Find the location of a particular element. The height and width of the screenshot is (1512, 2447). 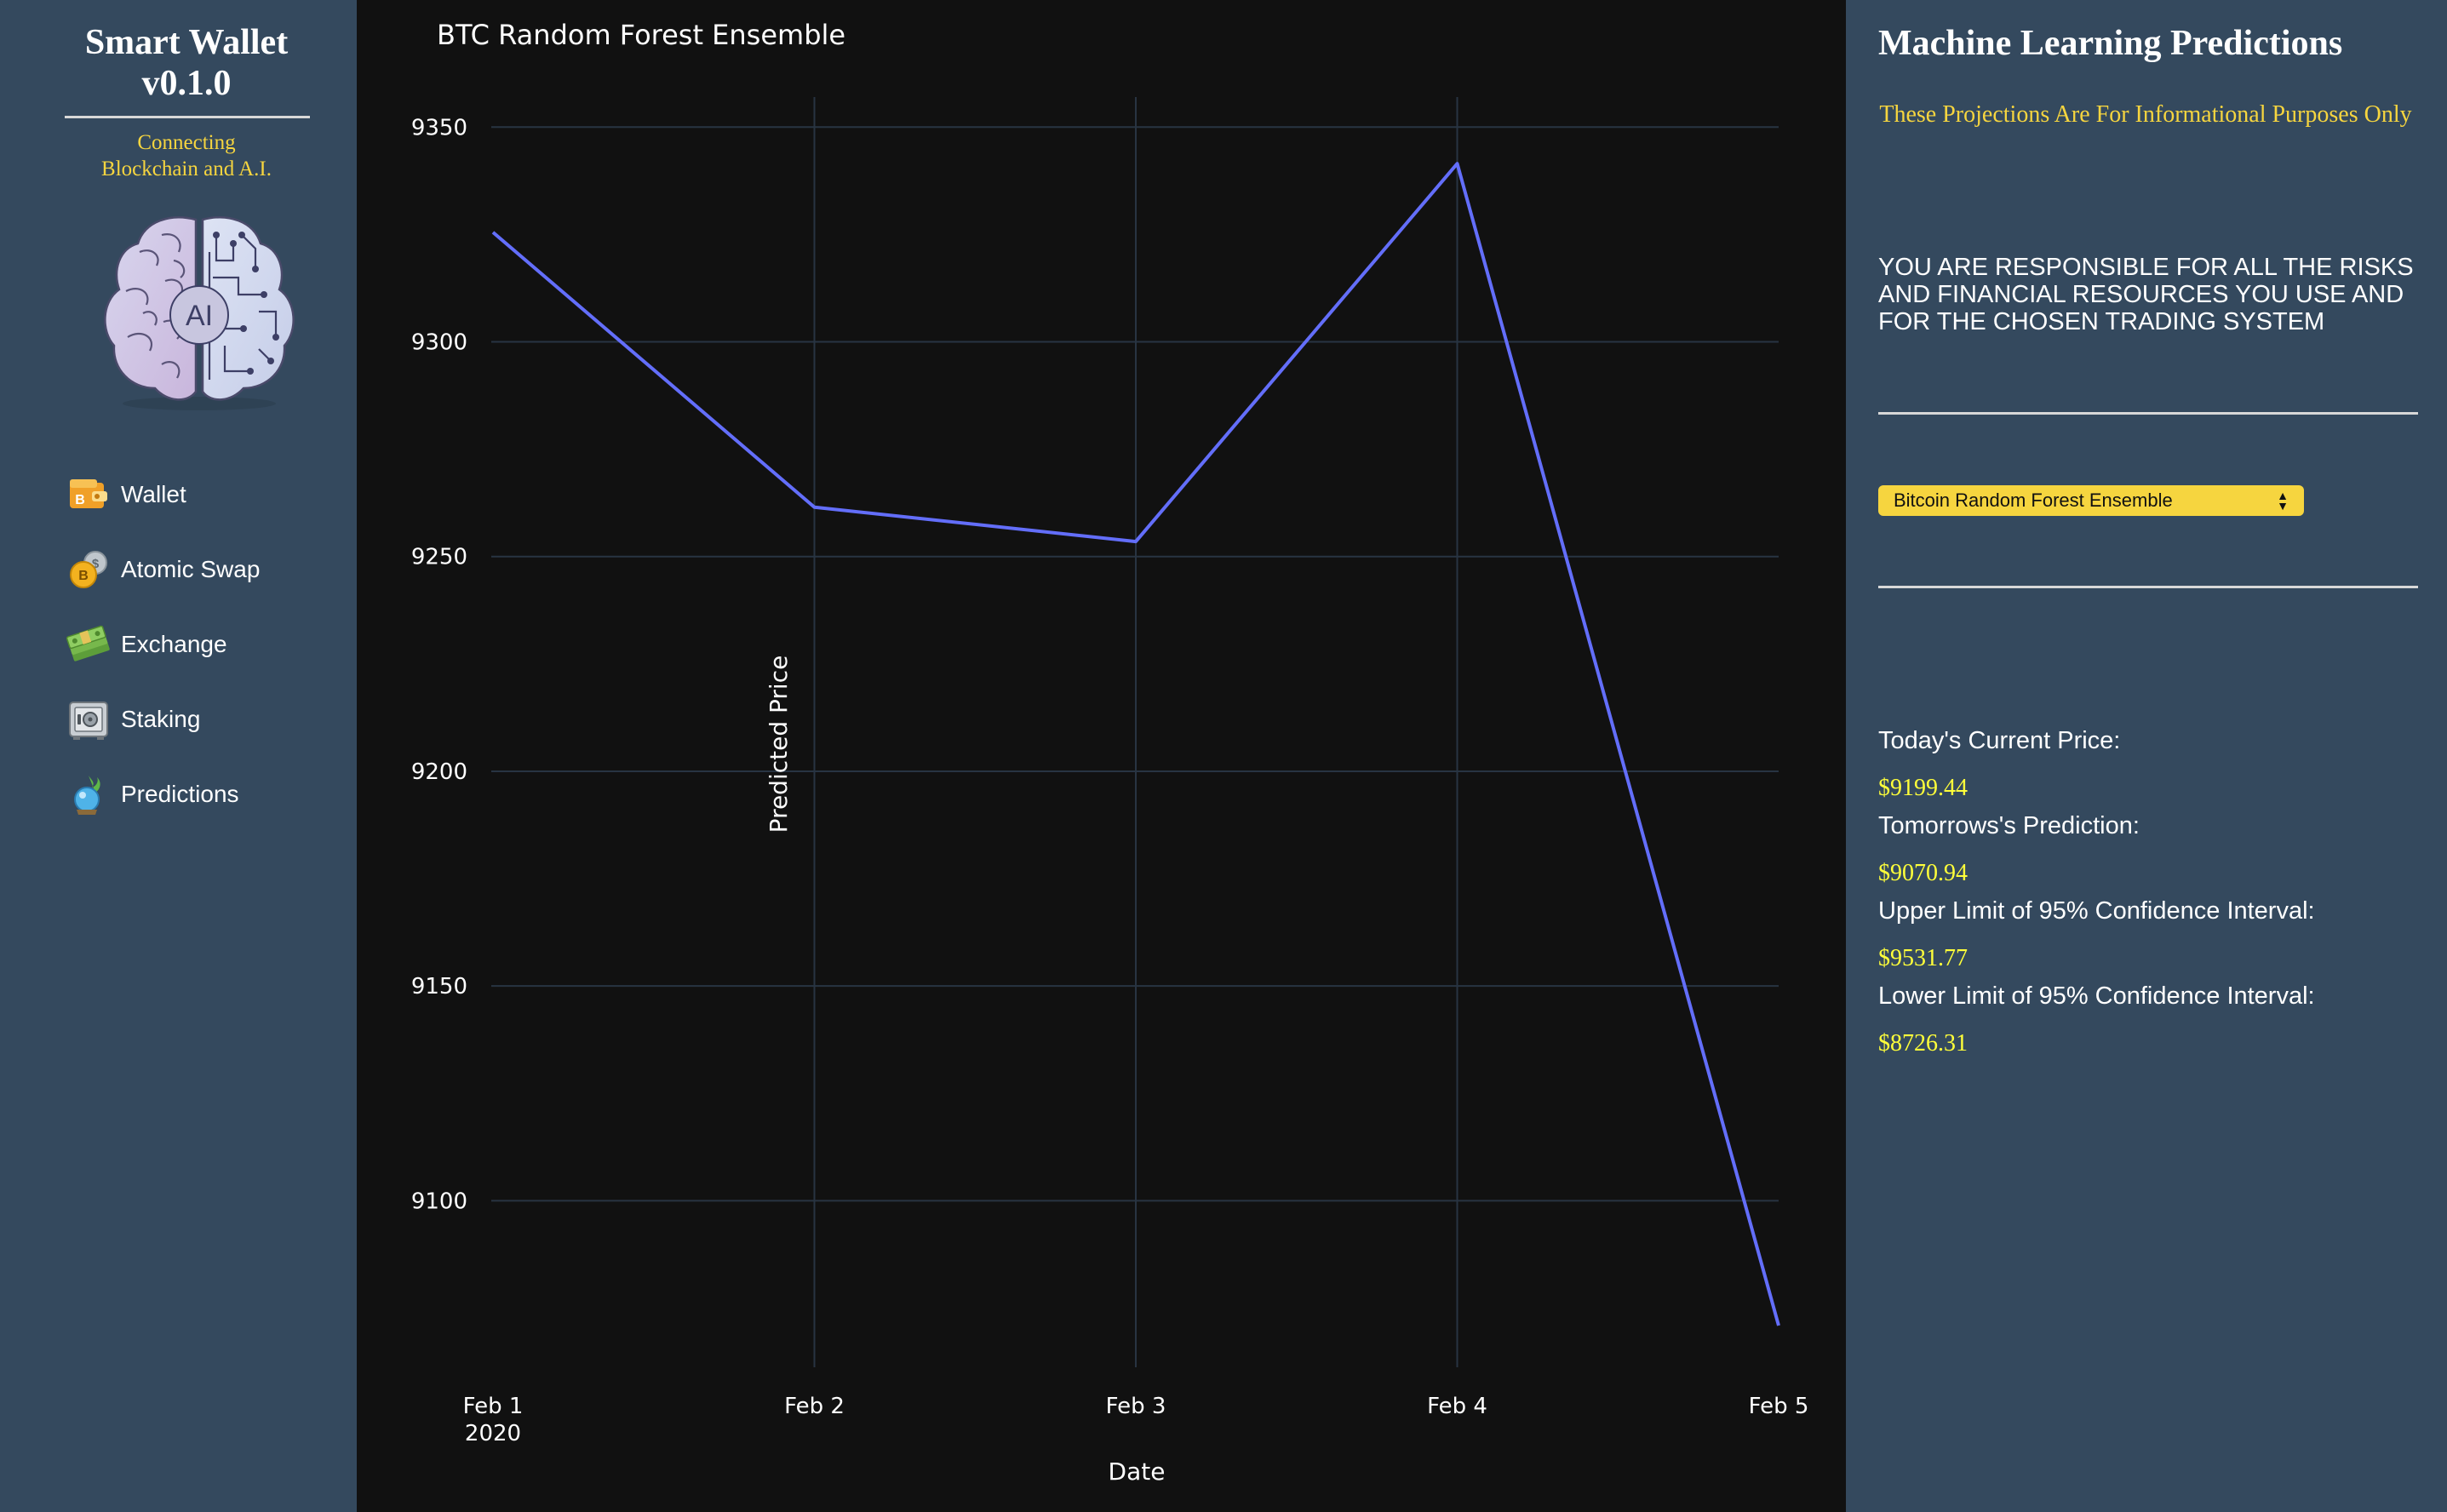

x-axis-label: Date is located at coordinates (1137, 1472).